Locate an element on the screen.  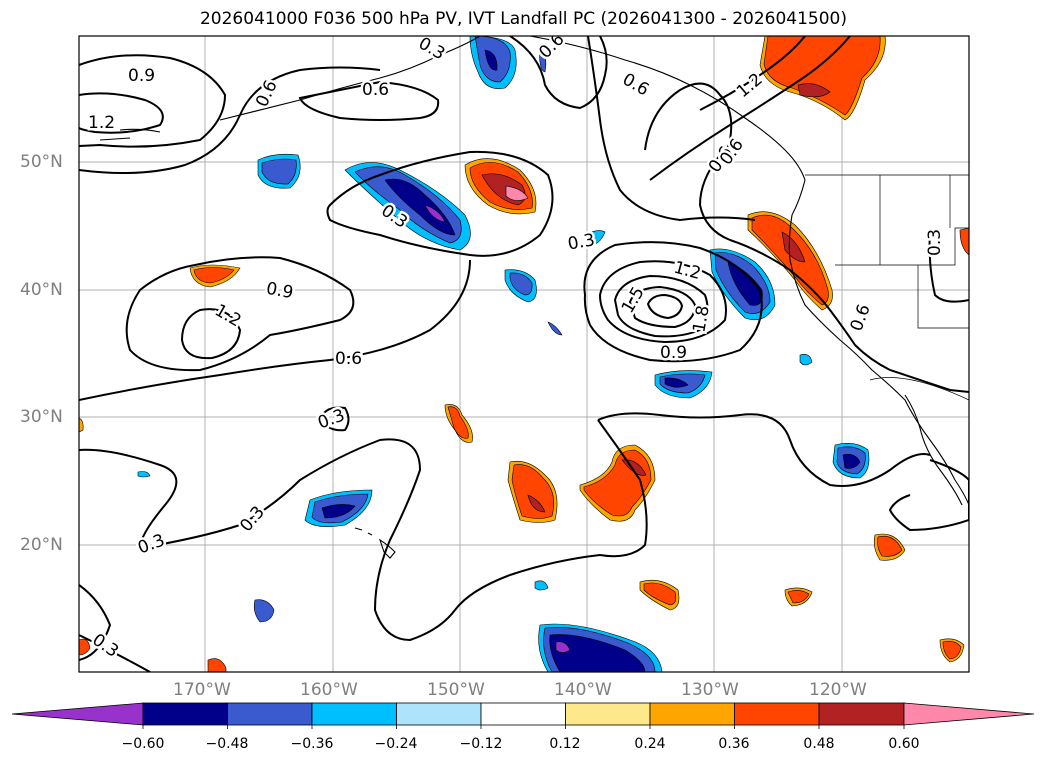
lon-label-140w: 140°W is located at coordinates (583, 690).